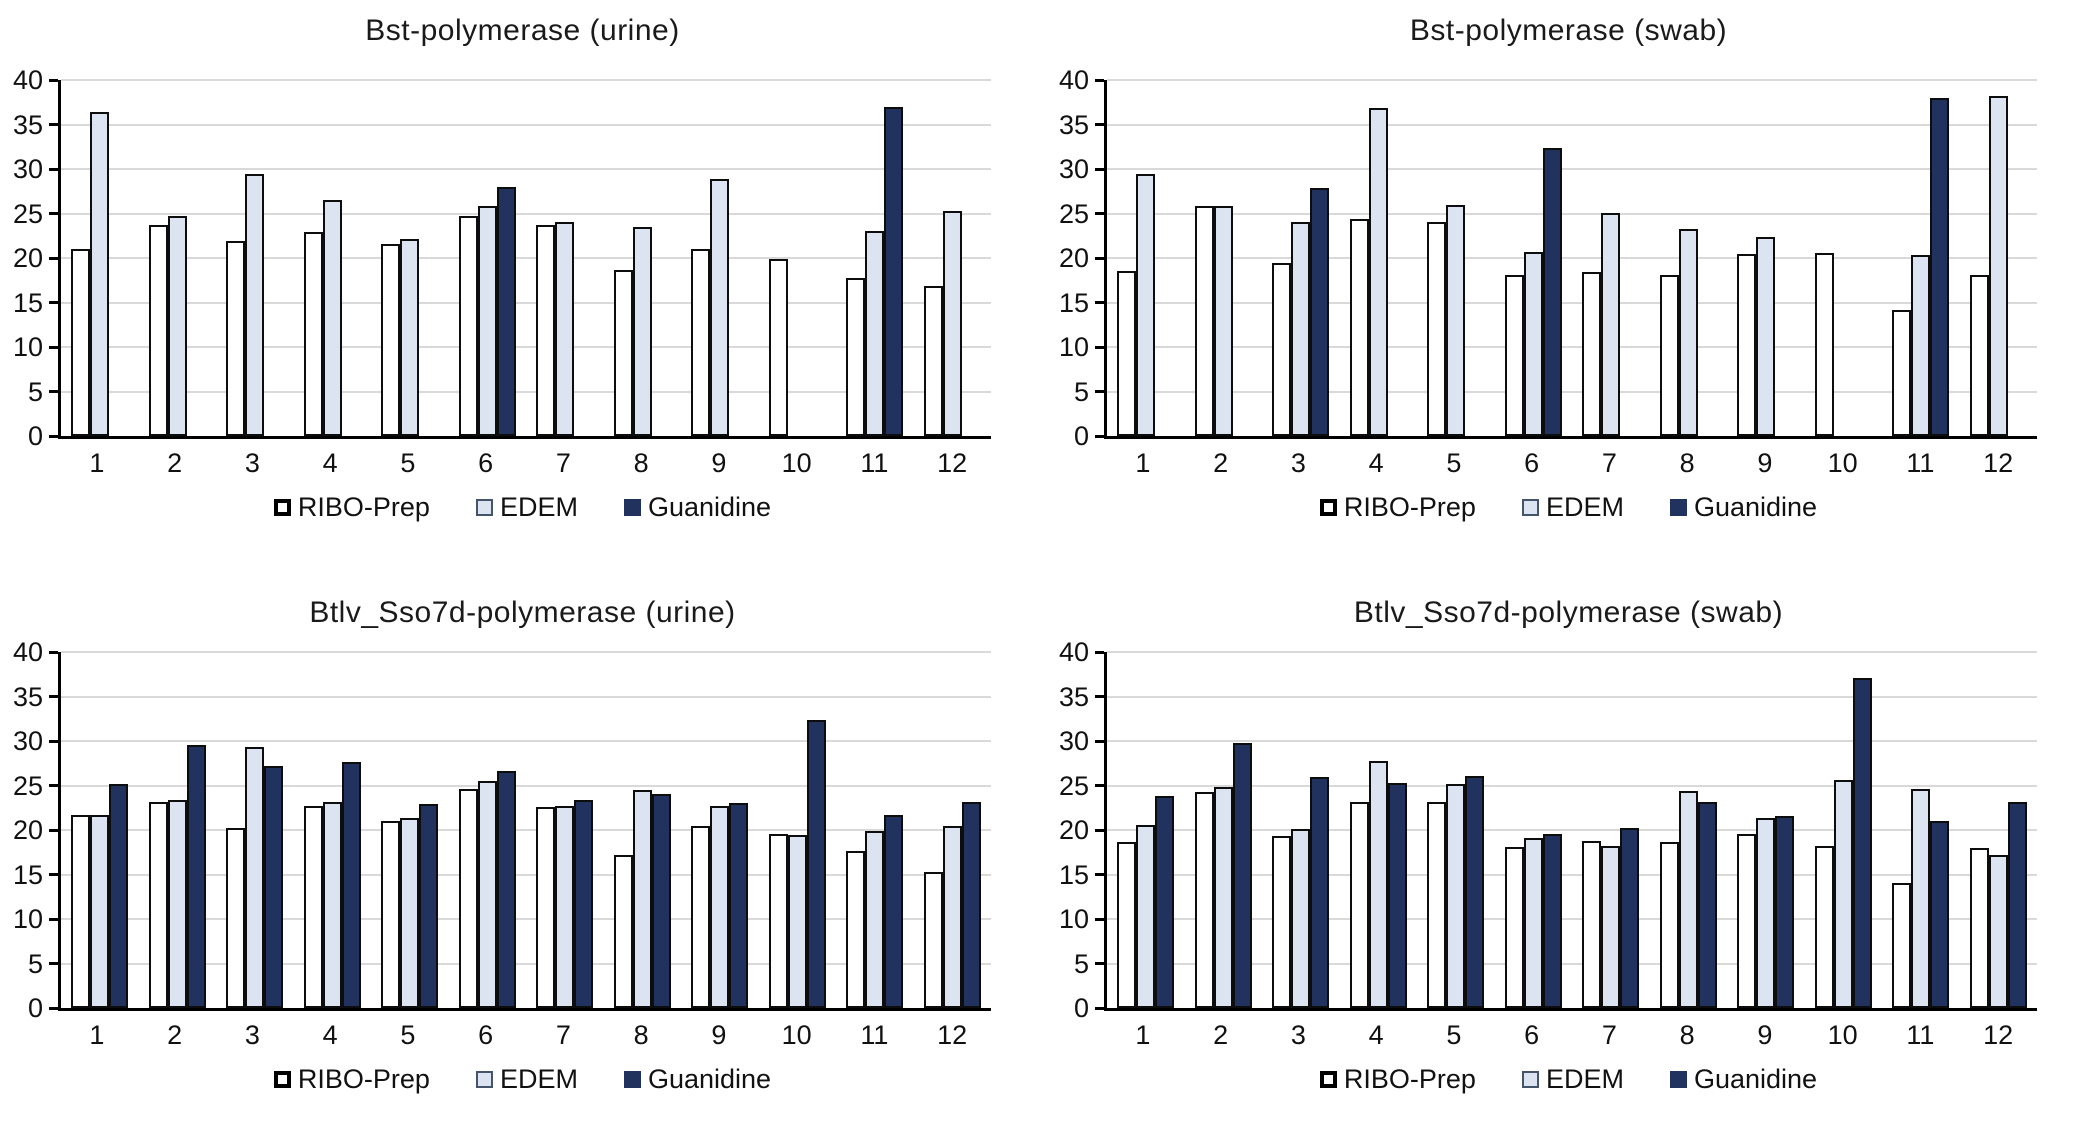 This screenshot has width=2091, height=1143. I want to click on legend-label: EDEM, so click(538, 1079).